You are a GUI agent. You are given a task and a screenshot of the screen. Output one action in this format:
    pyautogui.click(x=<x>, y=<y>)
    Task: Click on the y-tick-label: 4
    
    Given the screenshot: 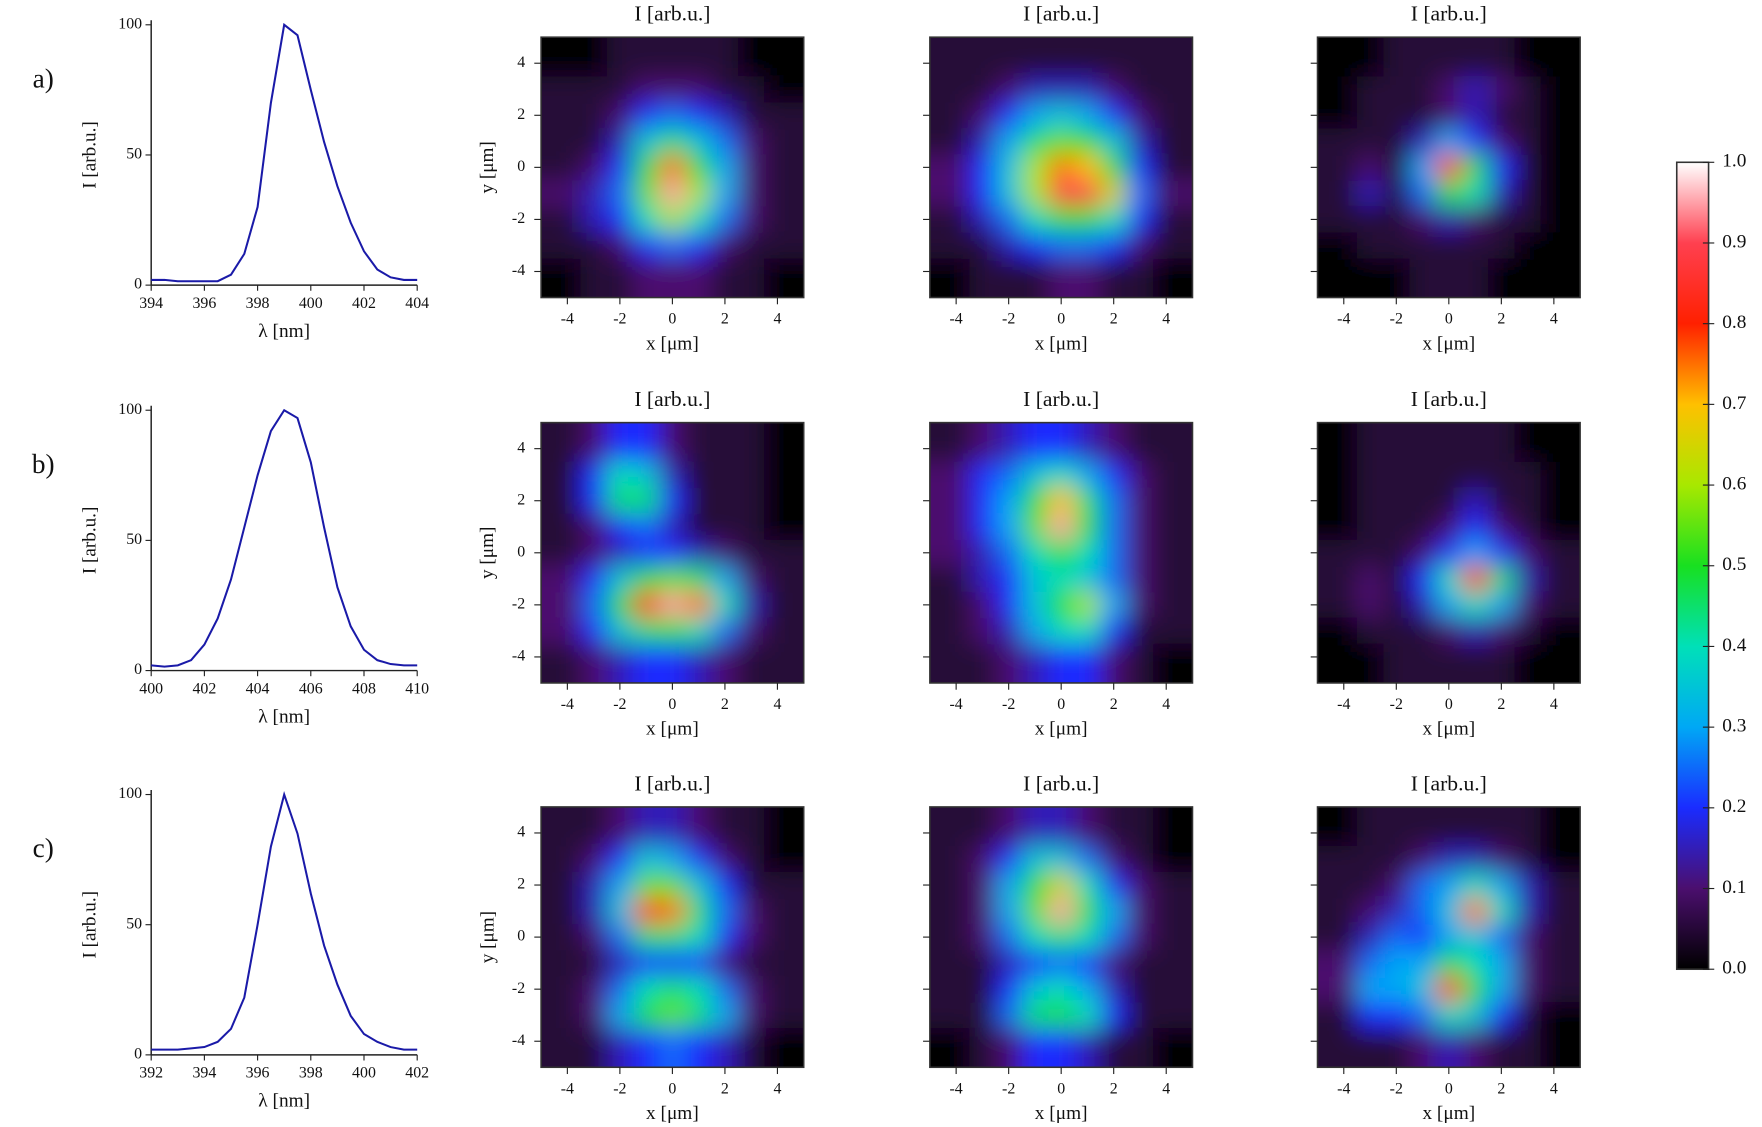 What is the action you would take?
    pyautogui.click(x=521, y=62)
    